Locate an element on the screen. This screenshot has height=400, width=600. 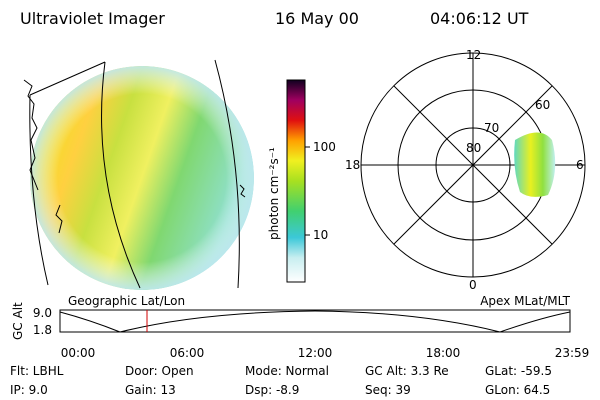
polar-lat: 60 is located at coordinates (542, 105).